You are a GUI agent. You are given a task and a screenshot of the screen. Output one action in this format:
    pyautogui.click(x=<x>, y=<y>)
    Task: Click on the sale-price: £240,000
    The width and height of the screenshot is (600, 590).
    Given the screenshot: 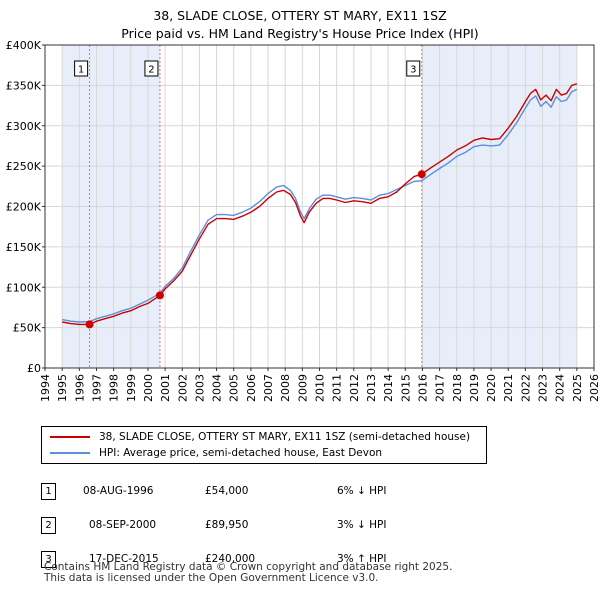 What is the action you would take?
    pyautogui.click(x=230, y=559)
    